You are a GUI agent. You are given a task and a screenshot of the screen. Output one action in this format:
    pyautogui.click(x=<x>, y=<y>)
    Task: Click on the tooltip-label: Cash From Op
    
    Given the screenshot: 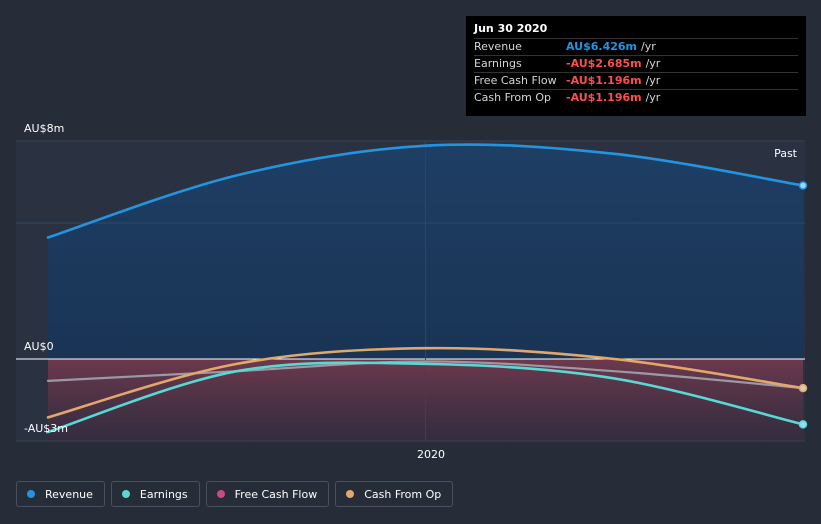 What is the action you would take?
    pyautogui.click(x=513, y=97)
    